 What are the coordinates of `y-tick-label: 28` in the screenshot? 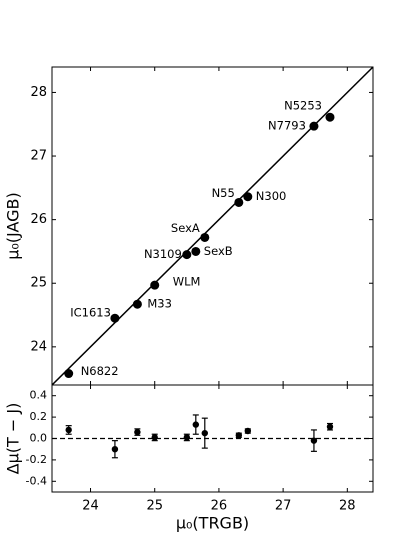 It's located at (38, 92).